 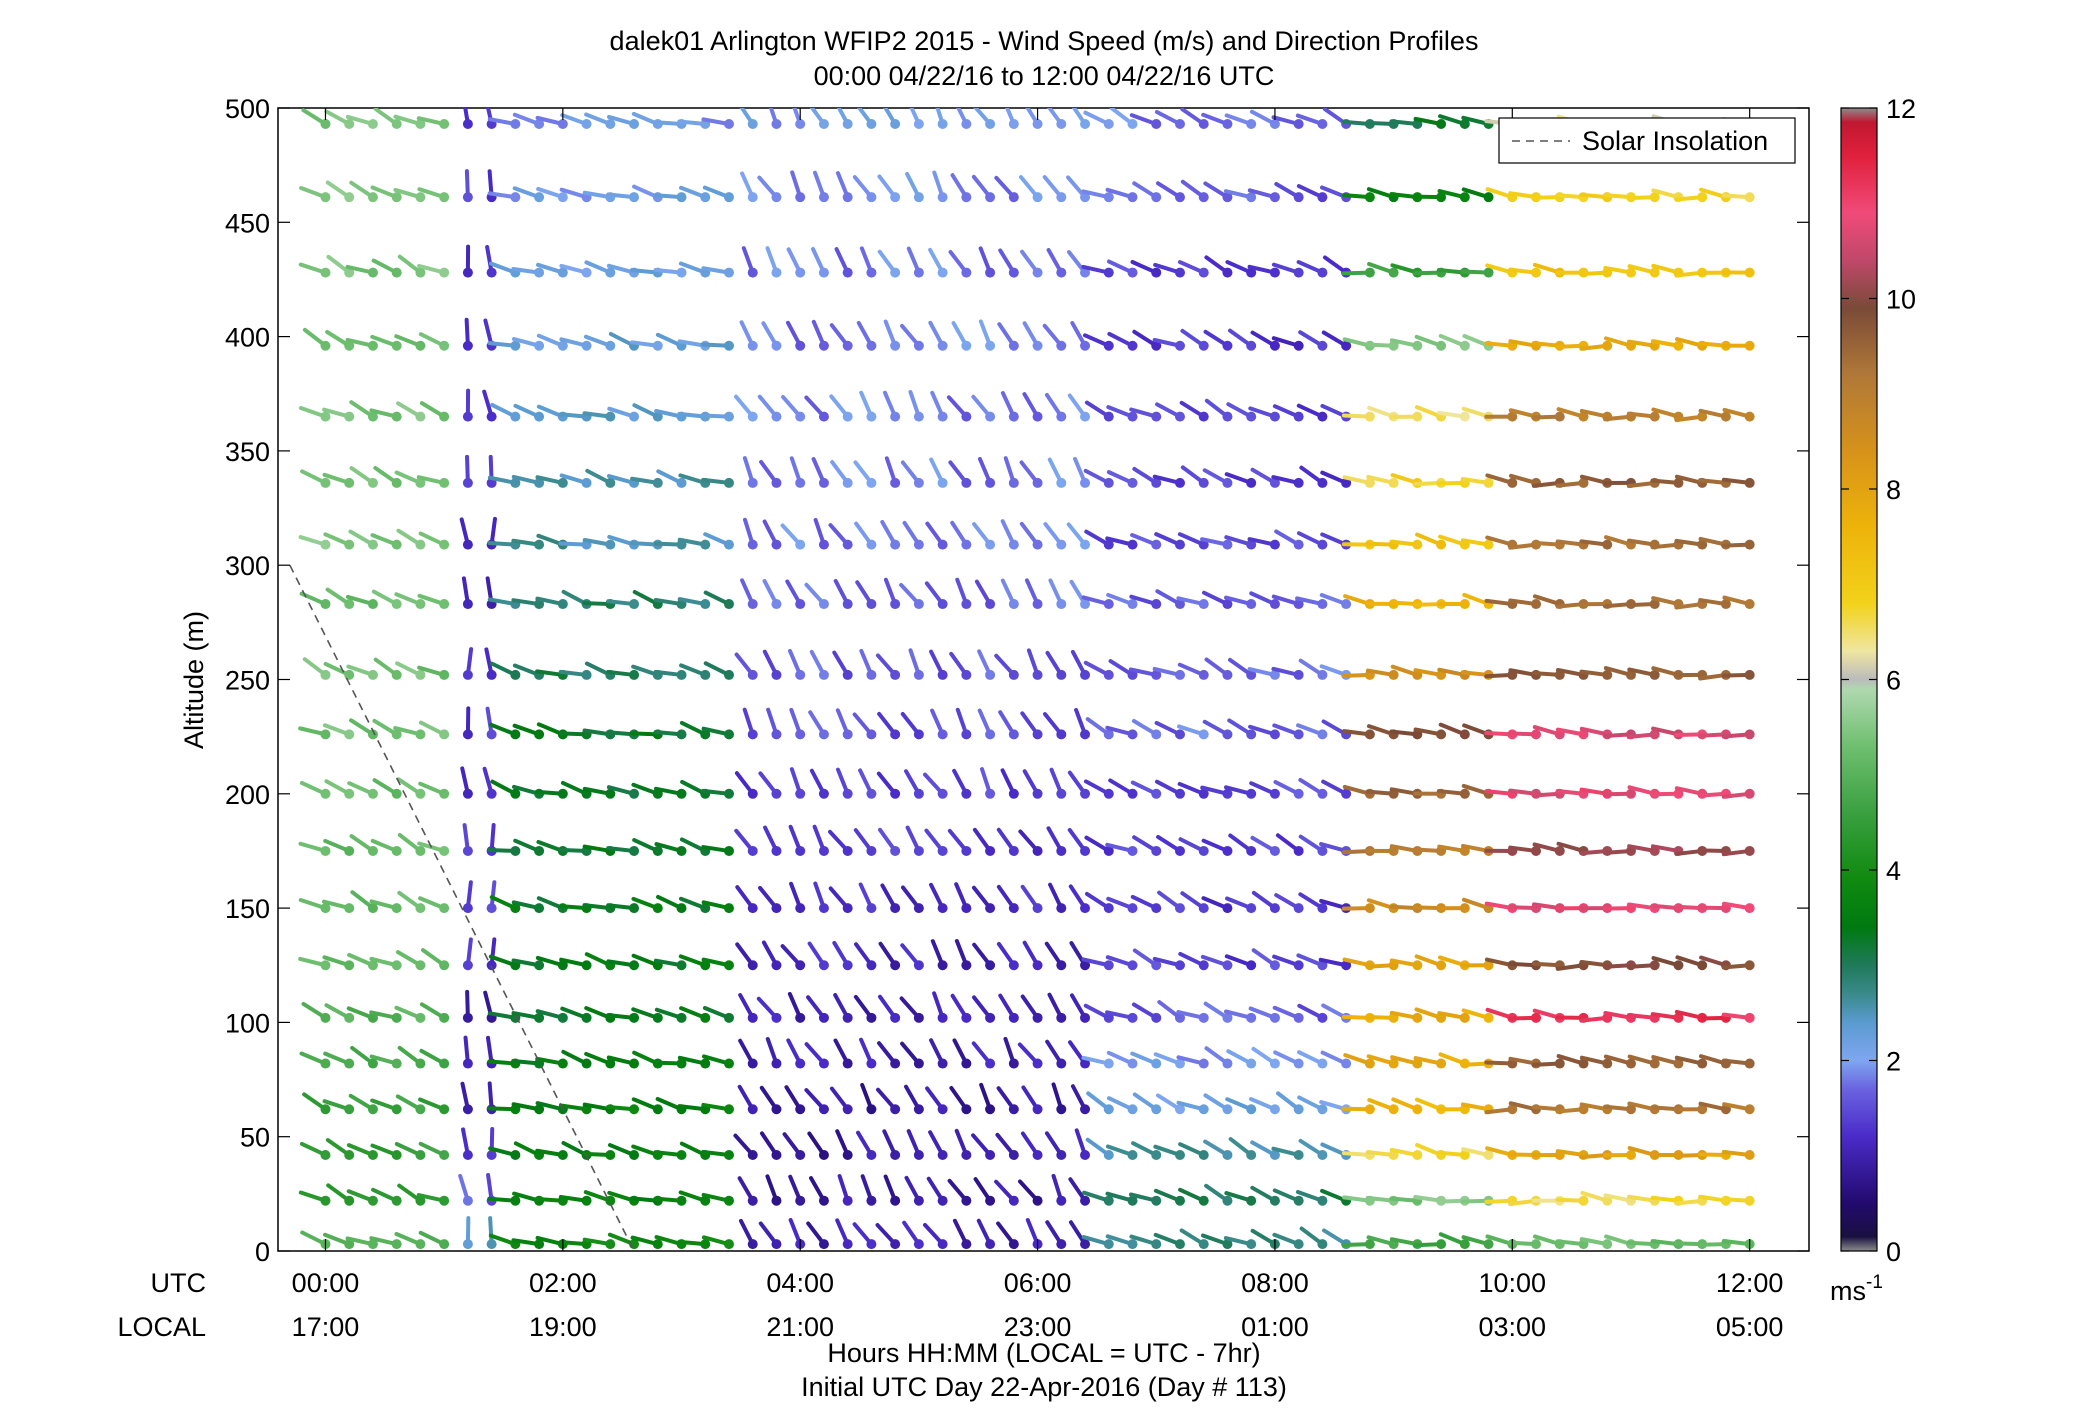 What do you see at coordinates (462, 908) in the screenshot?
I see `solar-insolation-line` at bounding box center [462, 908].